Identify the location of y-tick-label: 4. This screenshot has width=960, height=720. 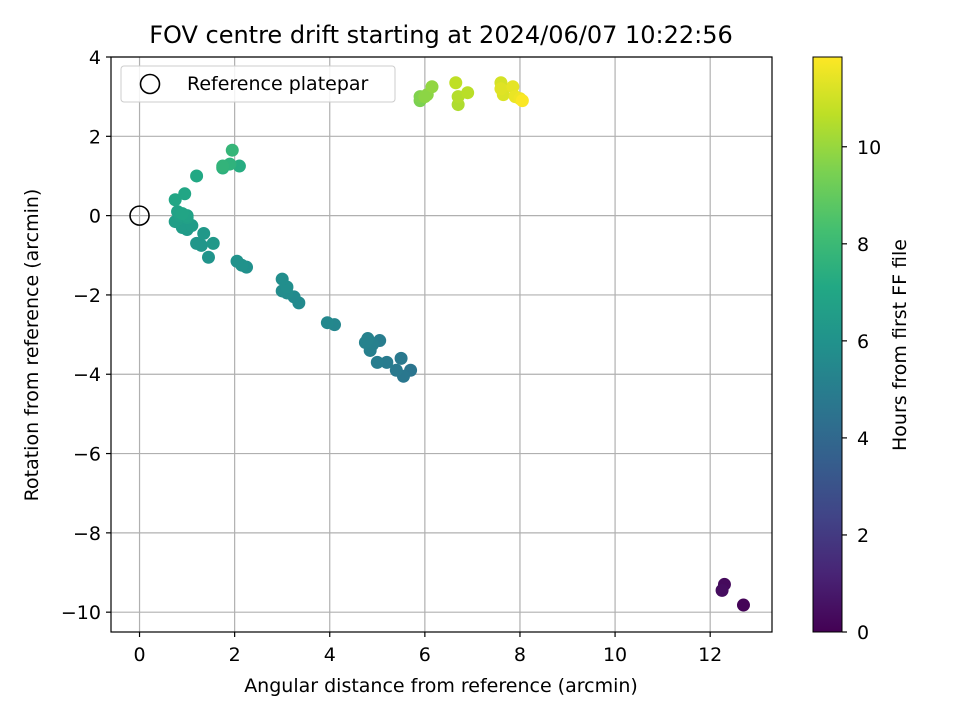
(95, 58).